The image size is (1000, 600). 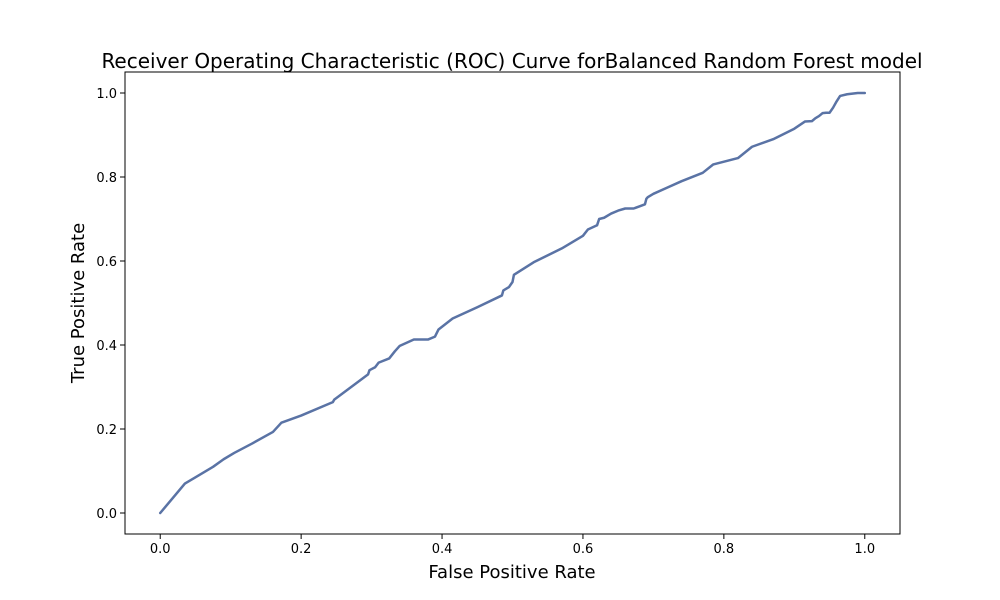 What do you see at coordinates (106, 178) in the screenshot?
I see `y-tick-label: 0.8` at bounding box center [106, 178].